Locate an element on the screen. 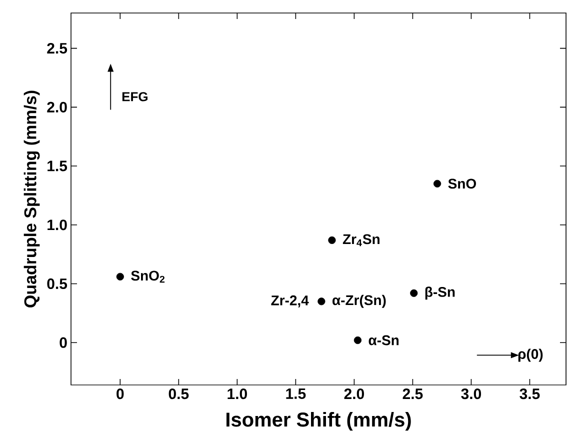 The height and width of the screenshot is (446, 567). annotation: ρ(0) is located at coordinates (530, 355).